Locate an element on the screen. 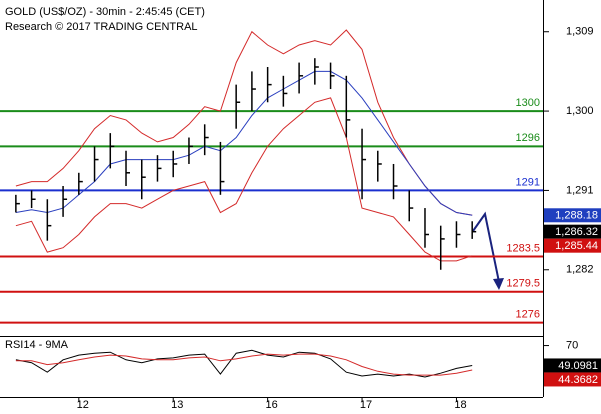  forecast-arrowhead is located at coordinates (498, 284).